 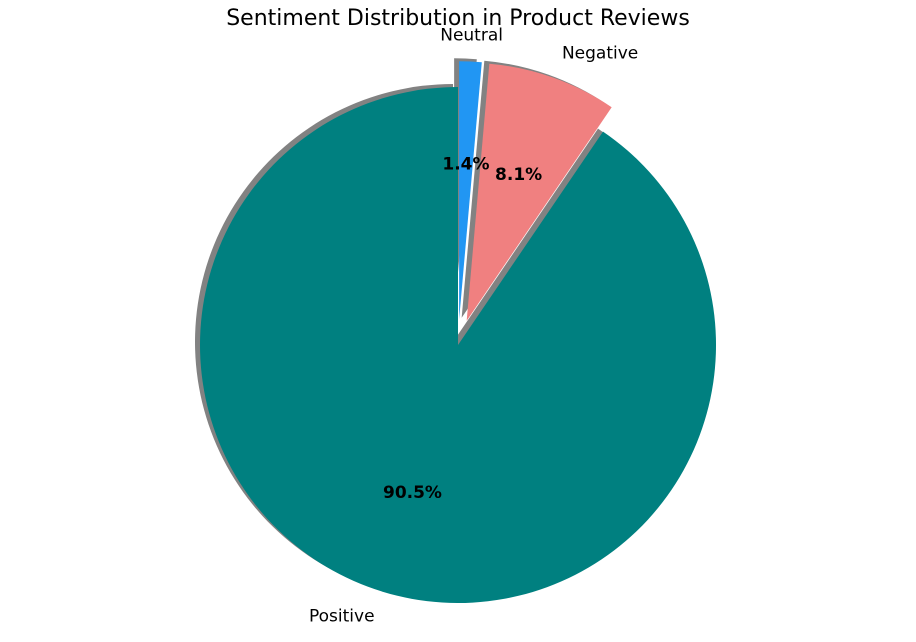 I want to click on pie-slice-negative, so click(x=539, y=192).